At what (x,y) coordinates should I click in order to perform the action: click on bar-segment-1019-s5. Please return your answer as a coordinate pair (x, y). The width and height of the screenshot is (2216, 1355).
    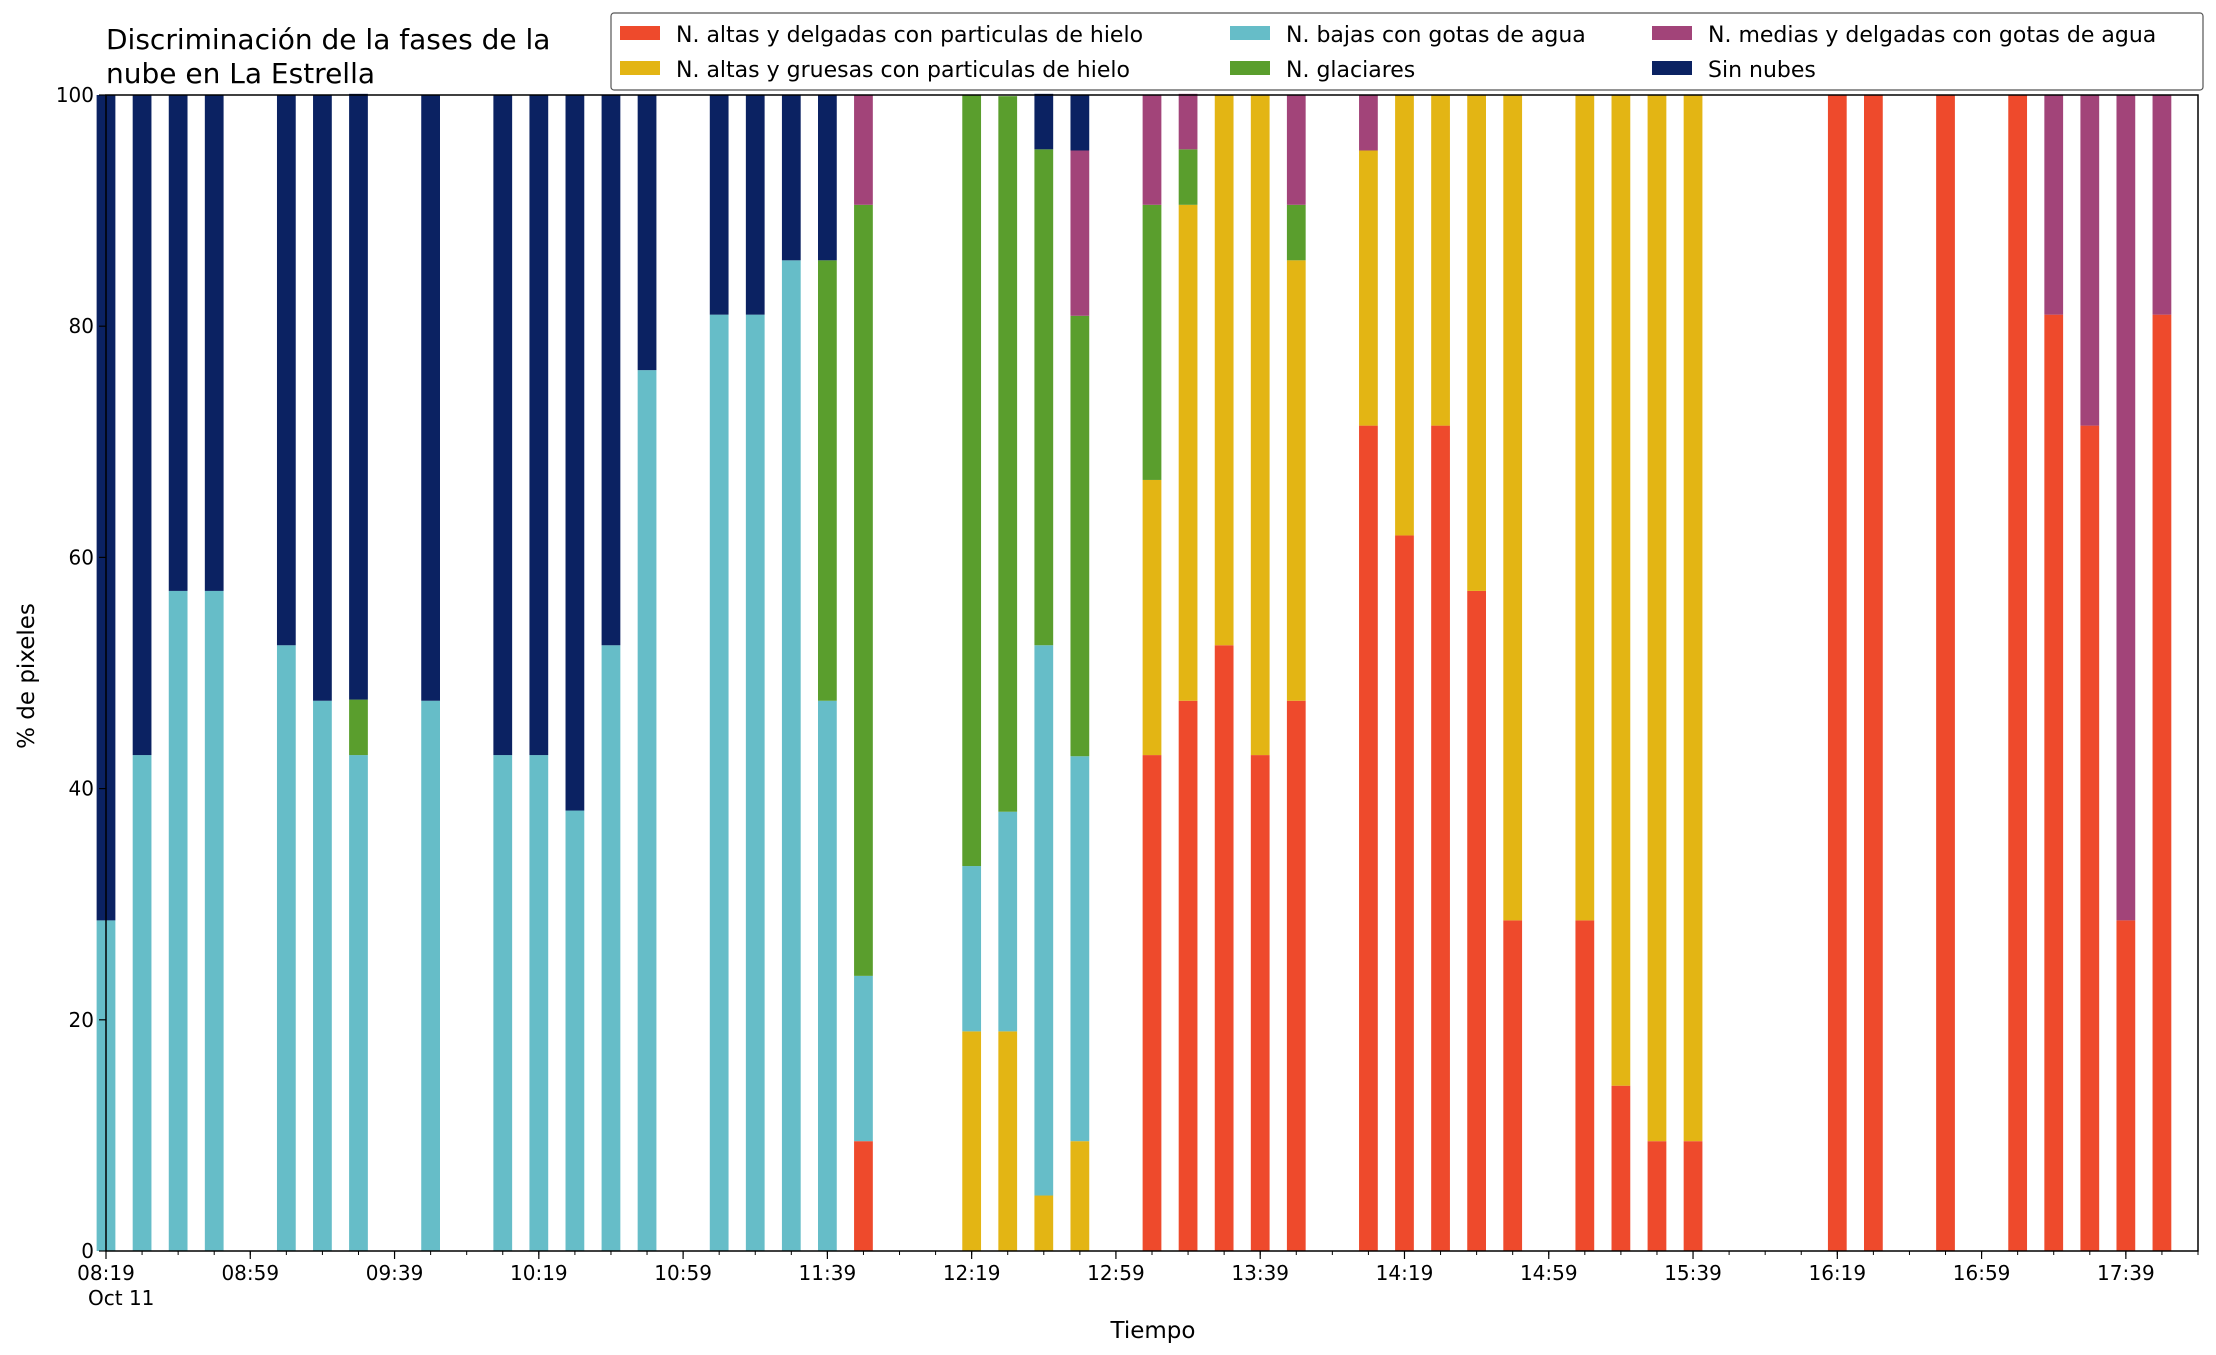
    Looking at the image, I should click on (539, 425).